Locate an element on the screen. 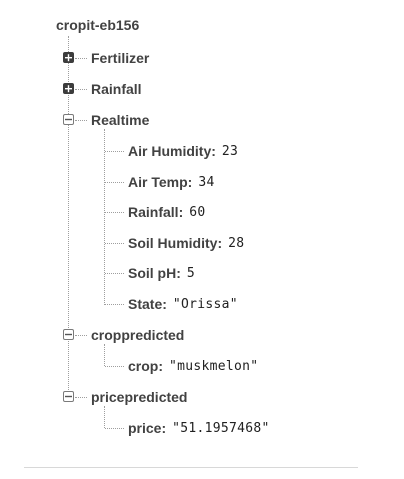 The width and height of the screenshot is (404, 479). field-crop: crop: "muskmelon" is located at coordinates (193, 366).